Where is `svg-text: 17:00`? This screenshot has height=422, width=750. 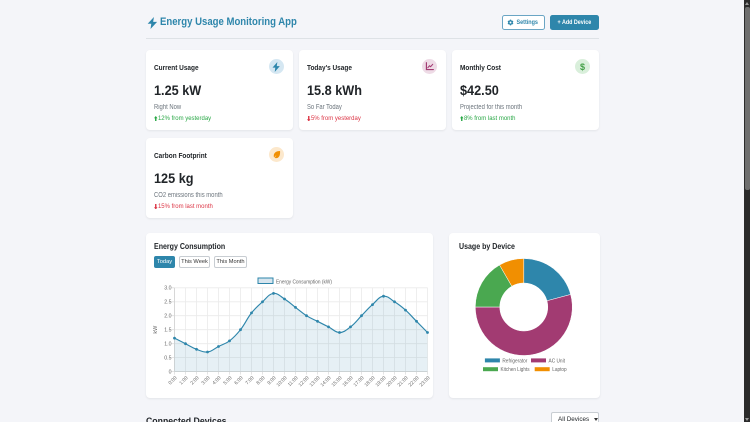
svg-text: 17:00 is located at coordinates (359, 381).